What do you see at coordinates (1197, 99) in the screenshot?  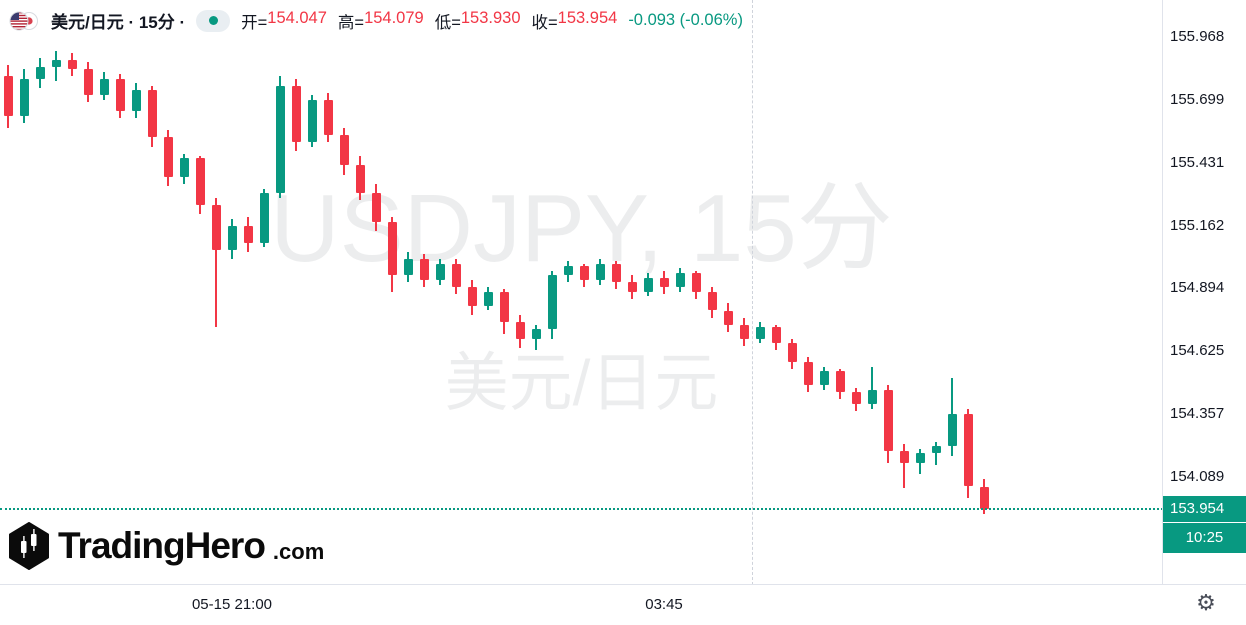 I see `price-axis-label: 155.699` at bounding box center [1197, 99].